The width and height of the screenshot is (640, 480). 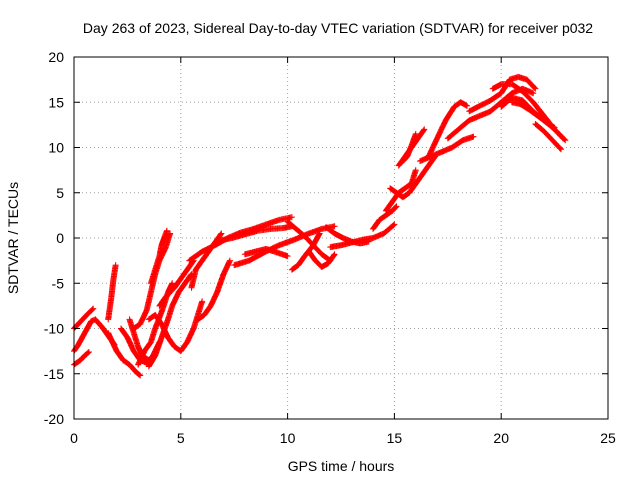 What do you see at coordinates (54, 238) in the screenshot?
I see `y-tick-labels: -20 -15 -10 -5 0 5 10 15 20` at bounding box center [54, 238].